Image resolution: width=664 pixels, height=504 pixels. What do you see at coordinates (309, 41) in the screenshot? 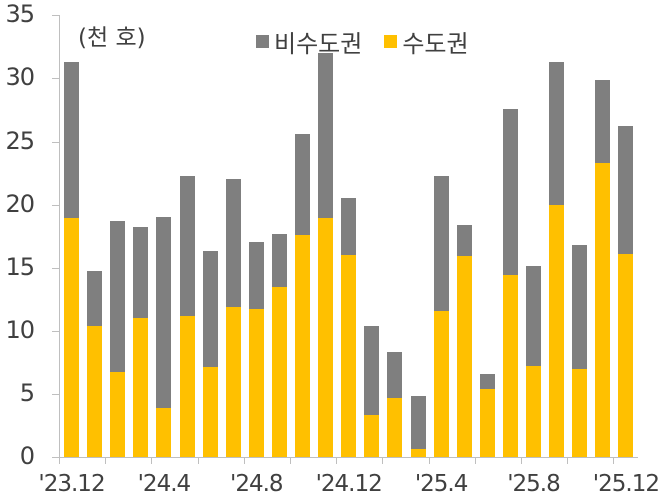
I see `legend-item-non-capital: 비수도권` at bounding box center [309, 41].